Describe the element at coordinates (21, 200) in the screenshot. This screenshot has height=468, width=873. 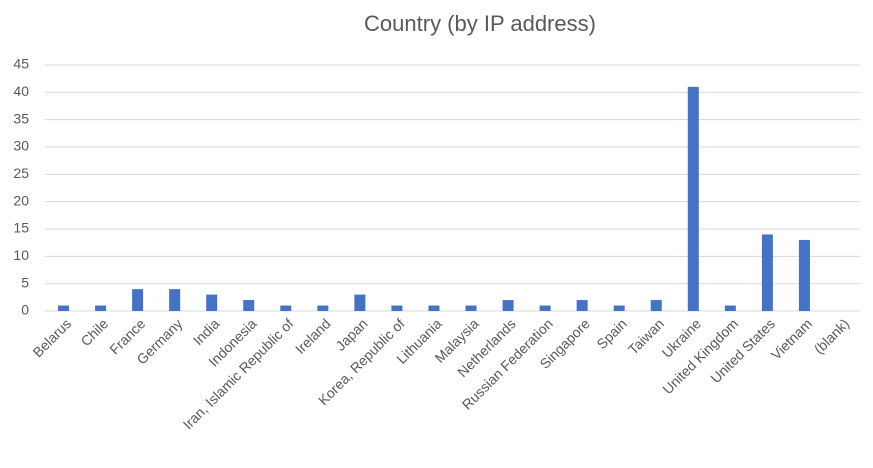
I see `y-tick-label: 20` at that location.